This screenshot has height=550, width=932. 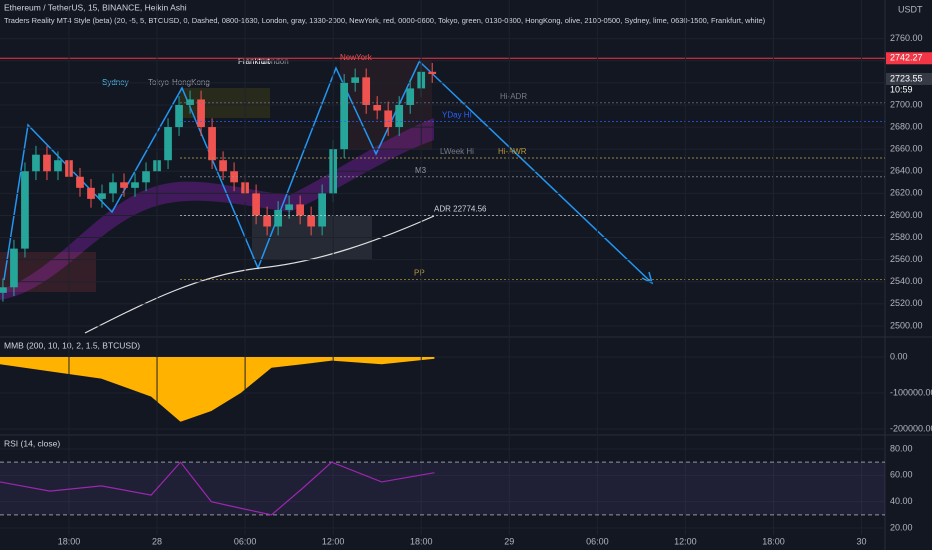 I want to click on area, so click(x=217, y=389).